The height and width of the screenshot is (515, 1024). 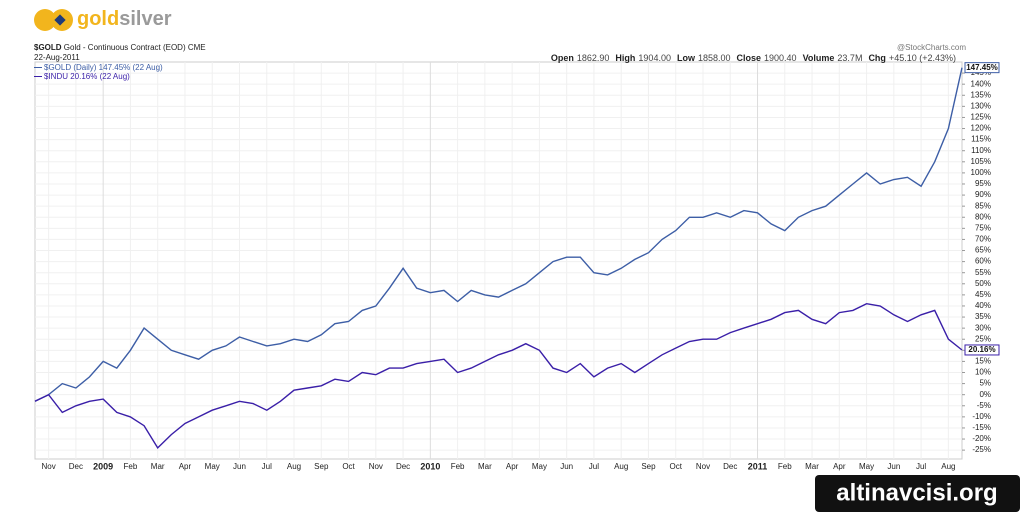 What do you see at coordinates (877, 58) in the screenshot?
I see `stat-name: Chg` at bounding box center [877, 58].